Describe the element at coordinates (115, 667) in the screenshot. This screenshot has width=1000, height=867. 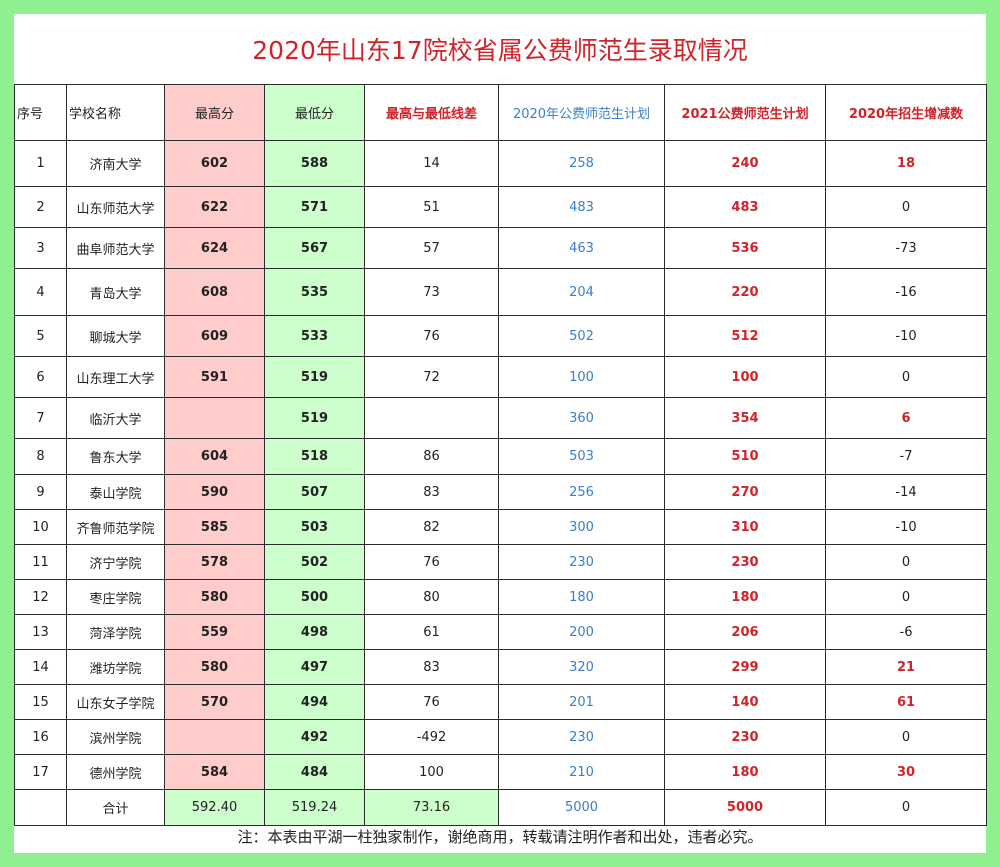
I see `cell-school-name: 潍坊学院` at that location.